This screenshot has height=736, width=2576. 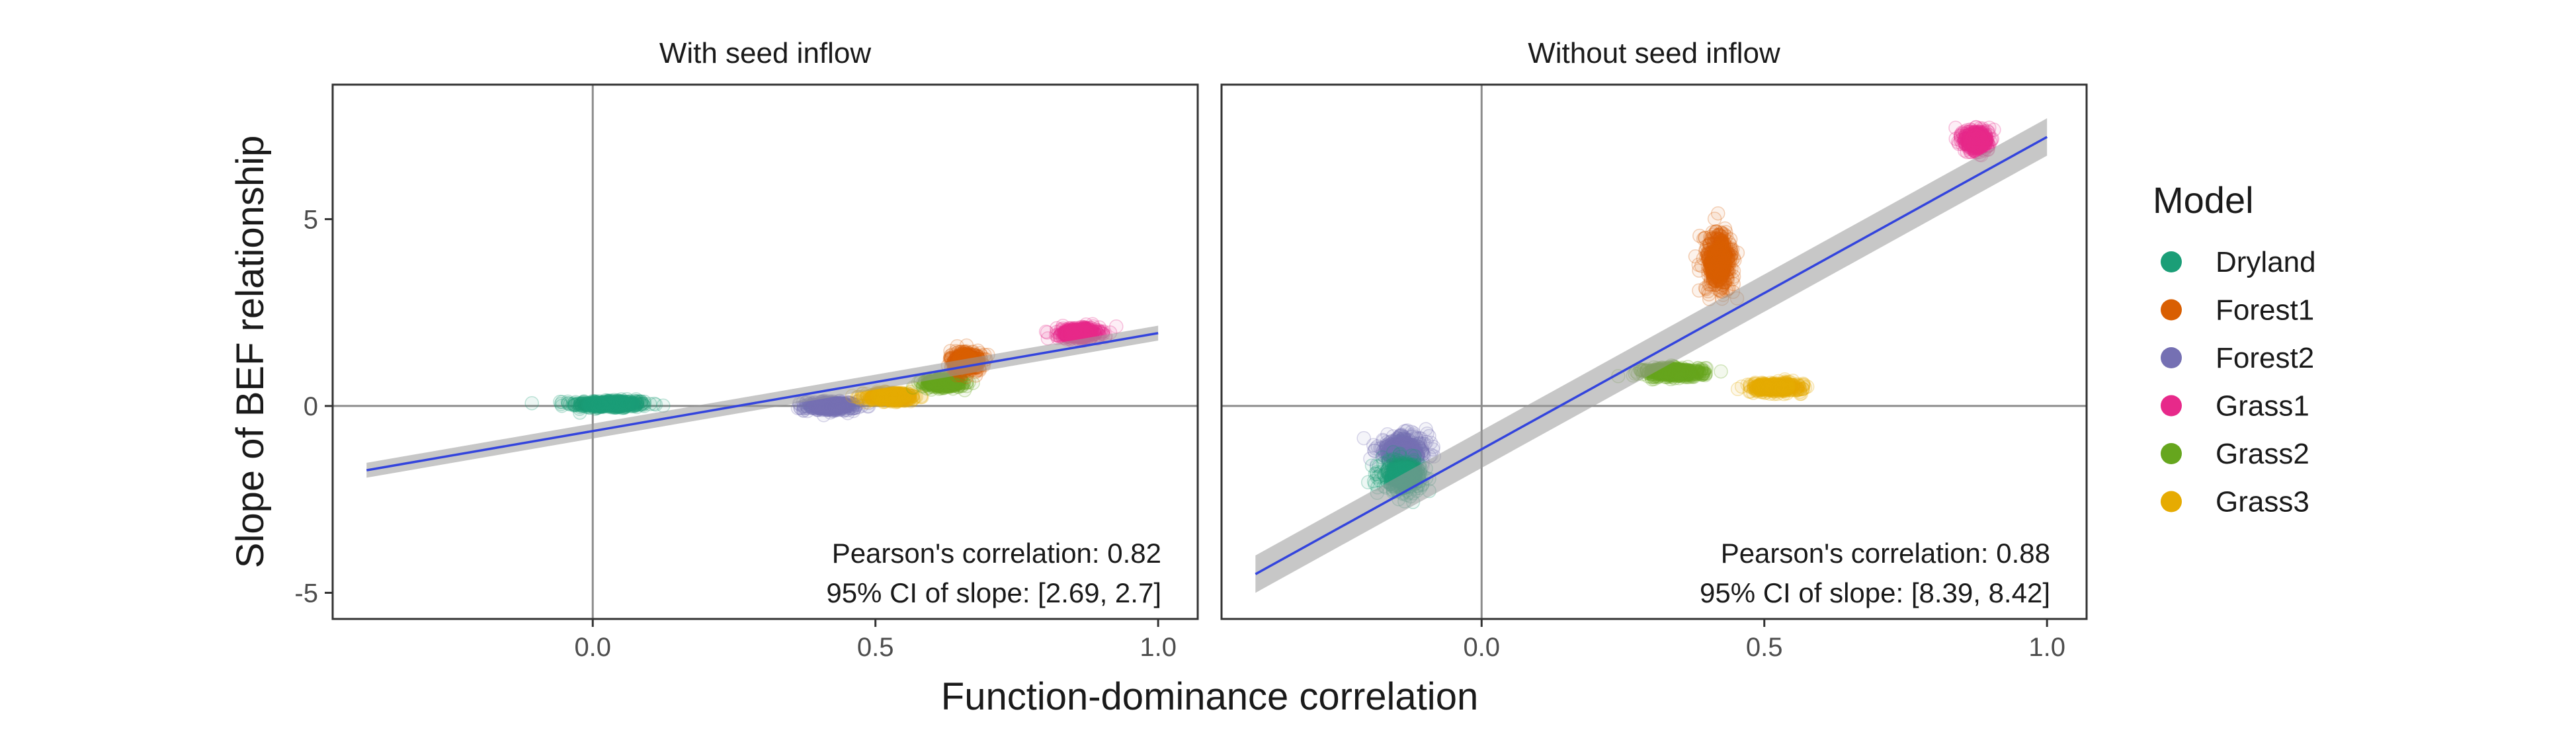 I want to click on panel-1-title: With seed inflow, so click(x=765, y=53).